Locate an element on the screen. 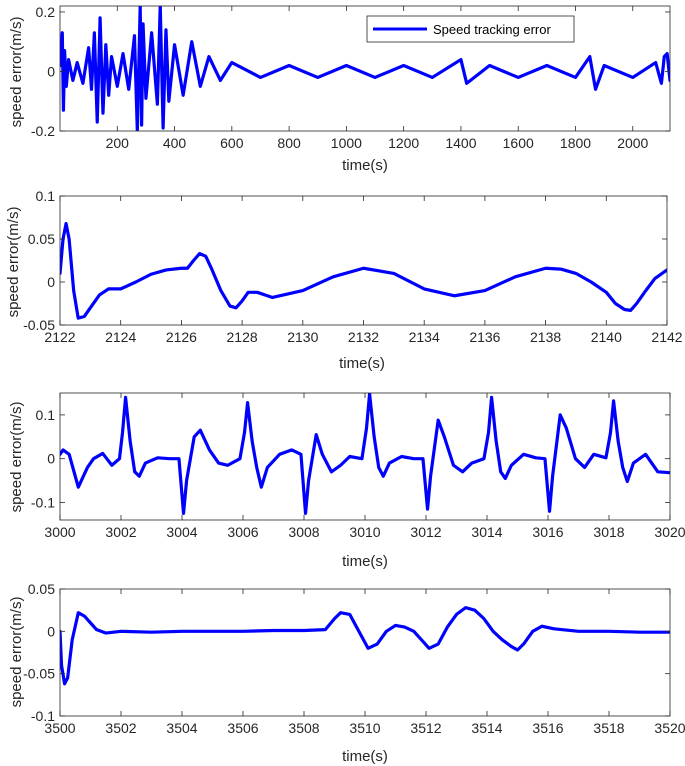  x-tick-label: 2138 is located at coordinates (545, 337).